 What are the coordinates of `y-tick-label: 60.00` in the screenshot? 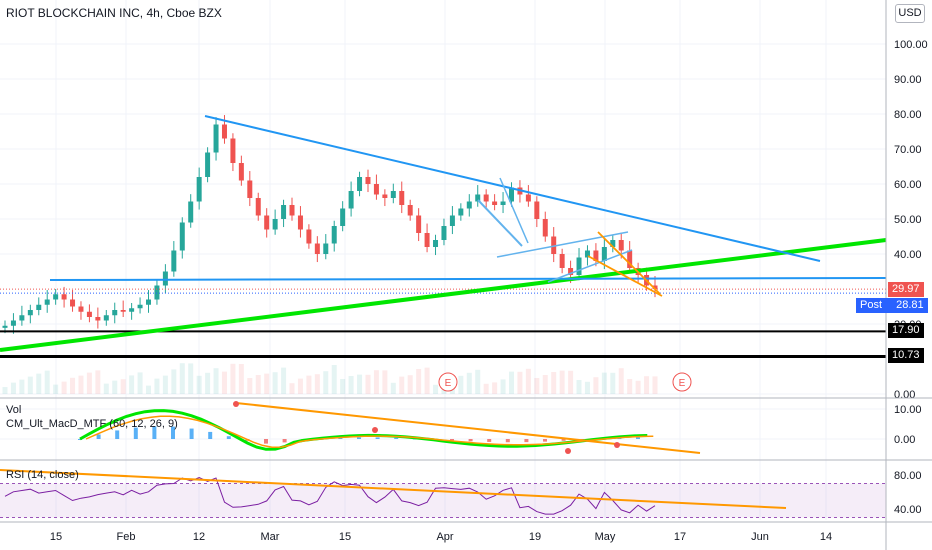 It's located at (908, 185).